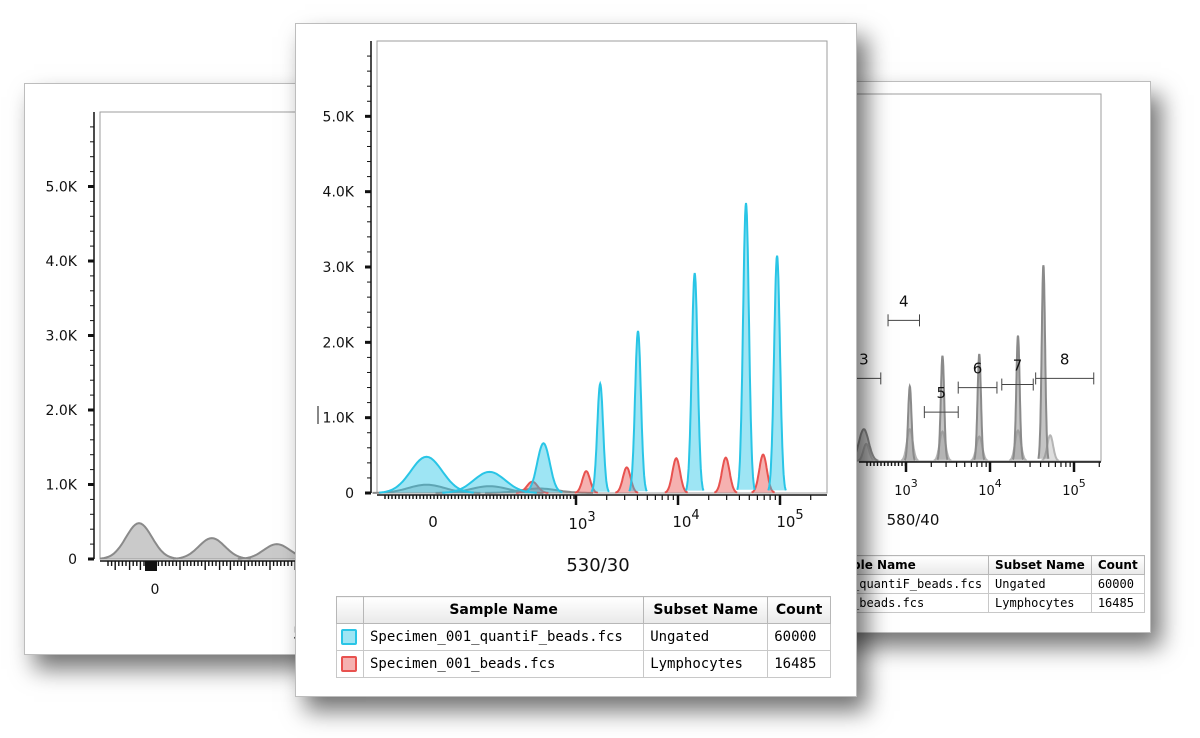 The height and width of the screenshot is (738, 1200). I want to click on center-row-subset: Ungated, so click(706, 637).